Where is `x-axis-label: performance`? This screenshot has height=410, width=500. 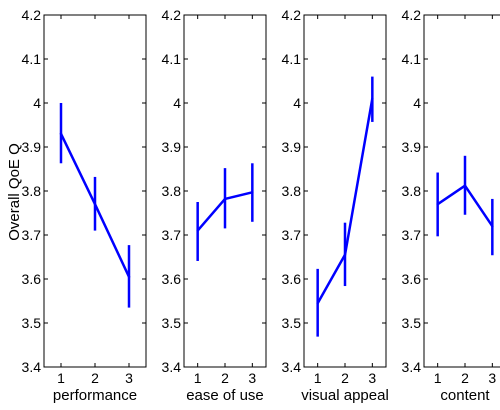
x-axis-label: performance is located at coordinates (95, 395).